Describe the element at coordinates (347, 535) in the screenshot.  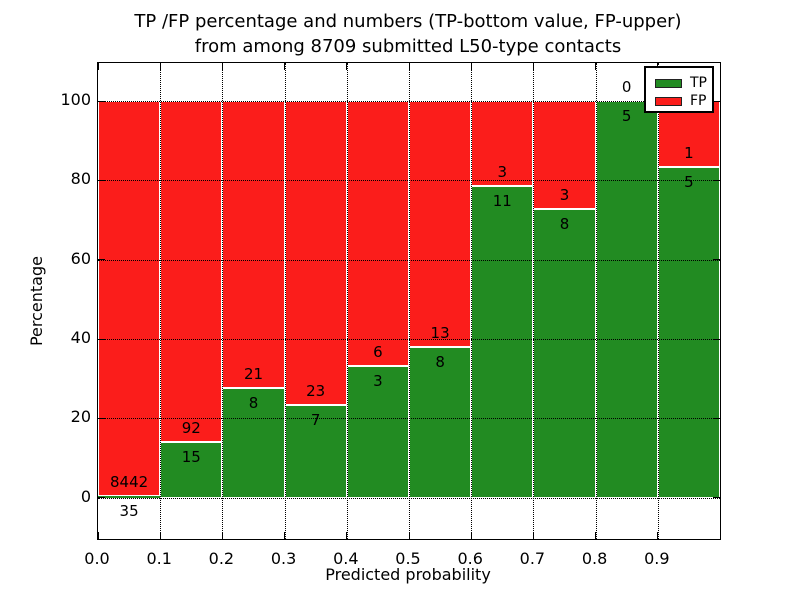
I see `tick-x-bottom-0.4` at that location.